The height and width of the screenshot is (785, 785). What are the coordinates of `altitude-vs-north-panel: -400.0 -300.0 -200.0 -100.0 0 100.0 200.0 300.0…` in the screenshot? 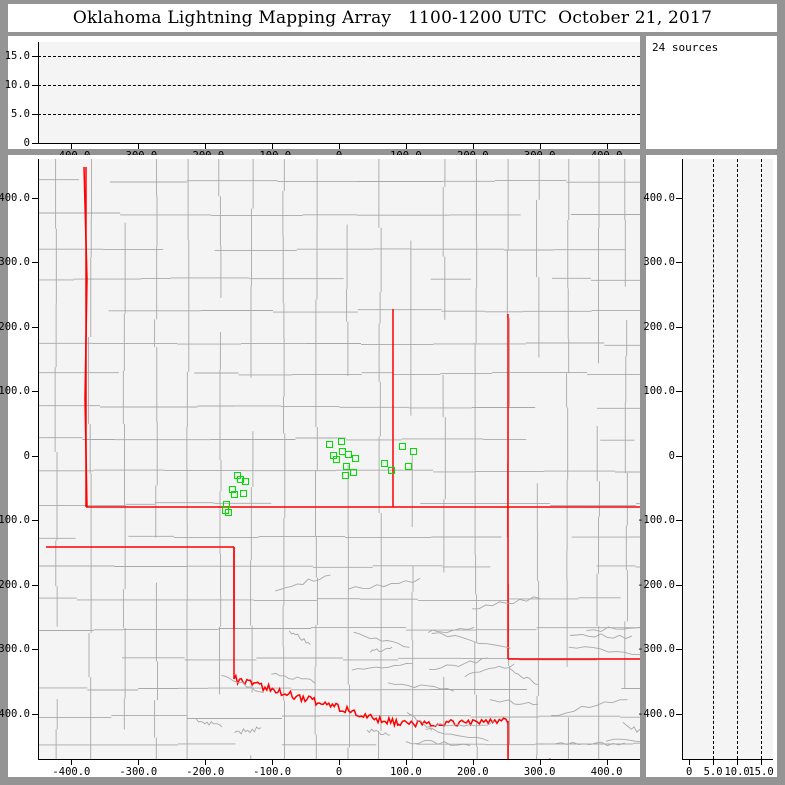 It's located at (707, 466).